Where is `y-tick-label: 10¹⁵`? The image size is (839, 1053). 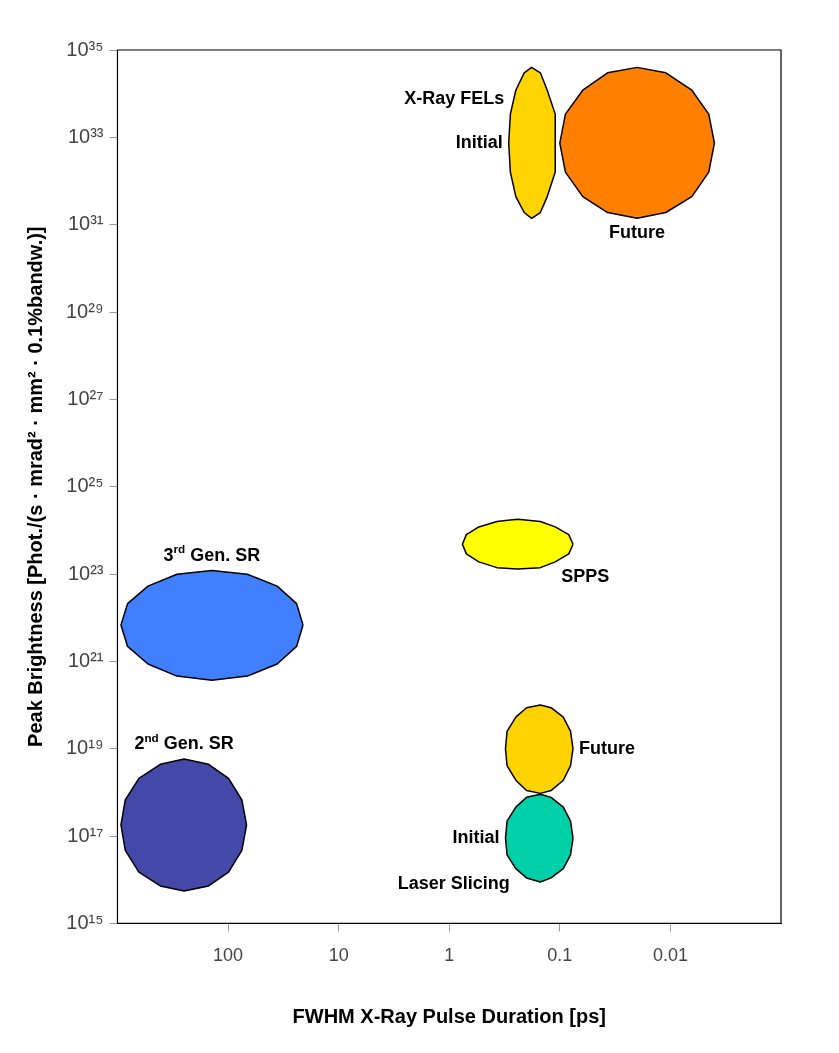 y-tick-label: 10¹⁵ is located at coordinates (85, 921).